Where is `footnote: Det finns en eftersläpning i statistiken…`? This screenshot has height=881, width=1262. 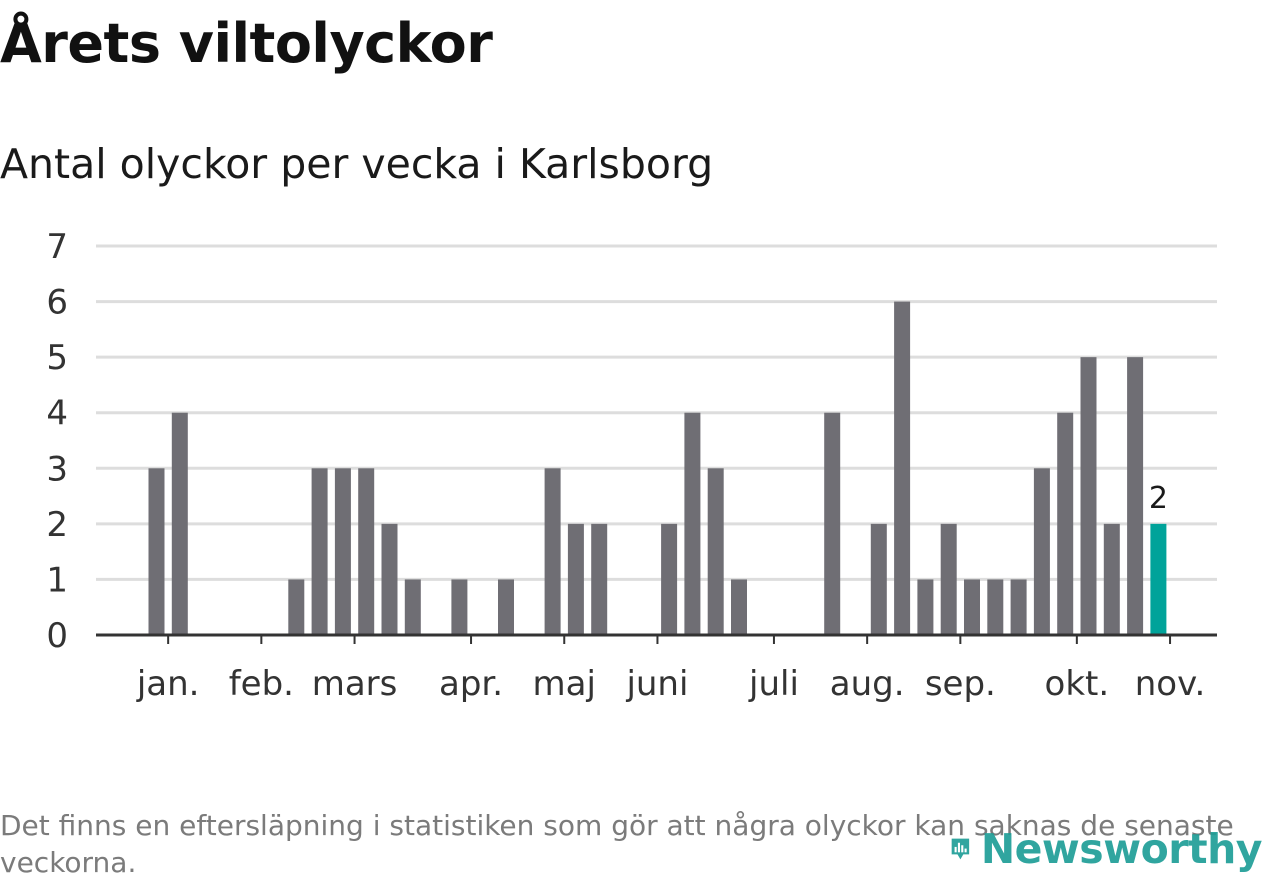 footnote: Det finns en eftersläpning i statistiken… is located at coordinates (617, 844).